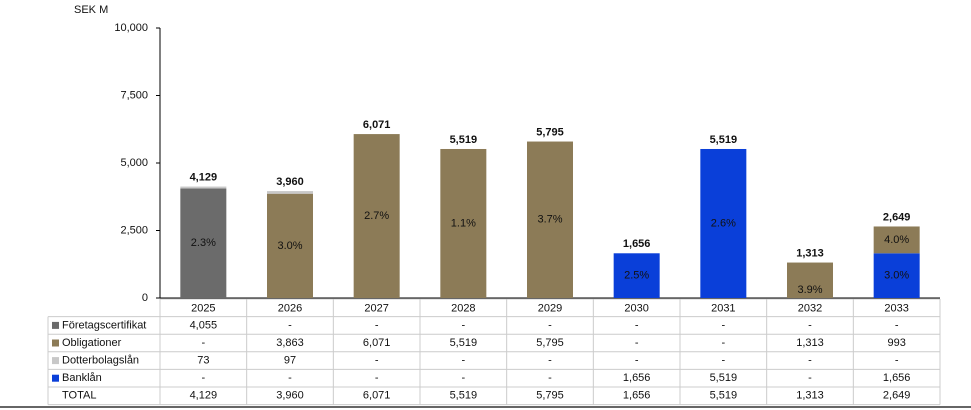  I want to click on table-cell: 3,863, so click(290, 343).